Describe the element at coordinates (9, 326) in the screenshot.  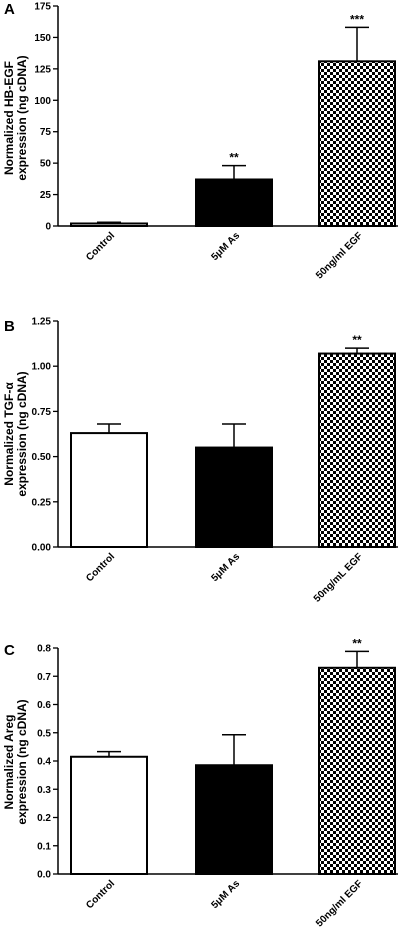
I see `panel-letter: B` at that location.